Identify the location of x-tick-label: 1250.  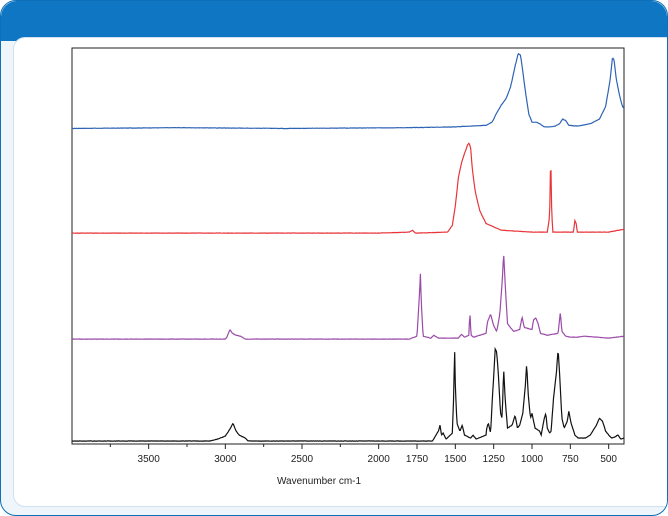
(494, 459).